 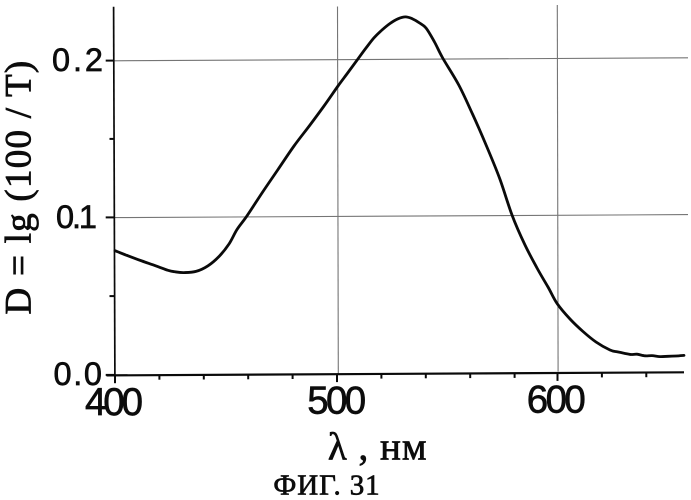 I want to click on svg-text: 0.1, so click(x=76, y=217).